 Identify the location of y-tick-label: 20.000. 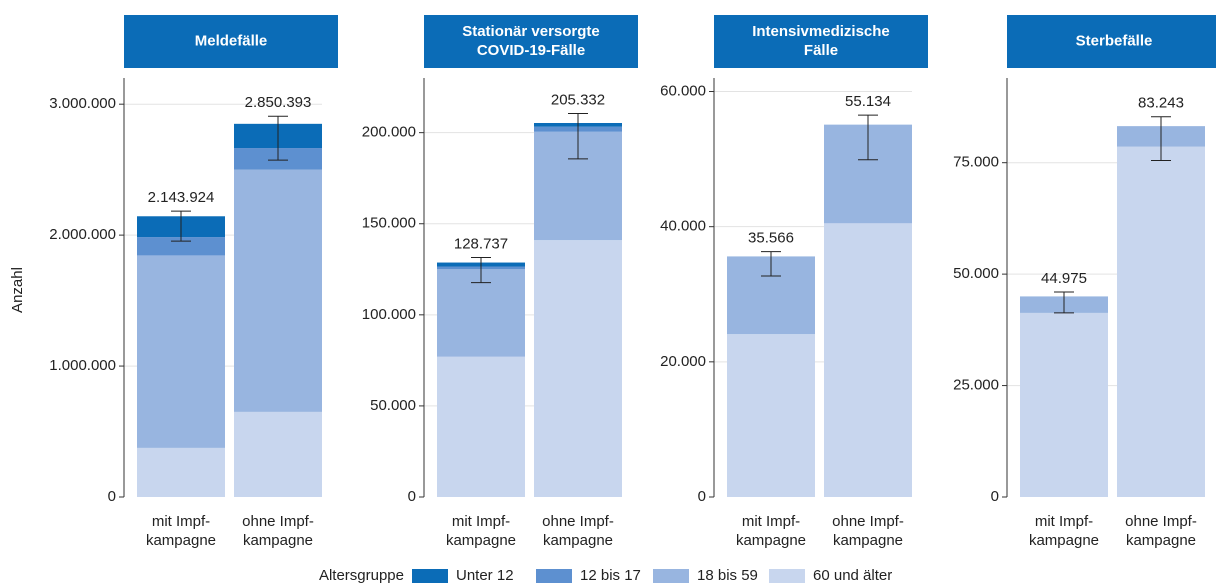
(683, 361).